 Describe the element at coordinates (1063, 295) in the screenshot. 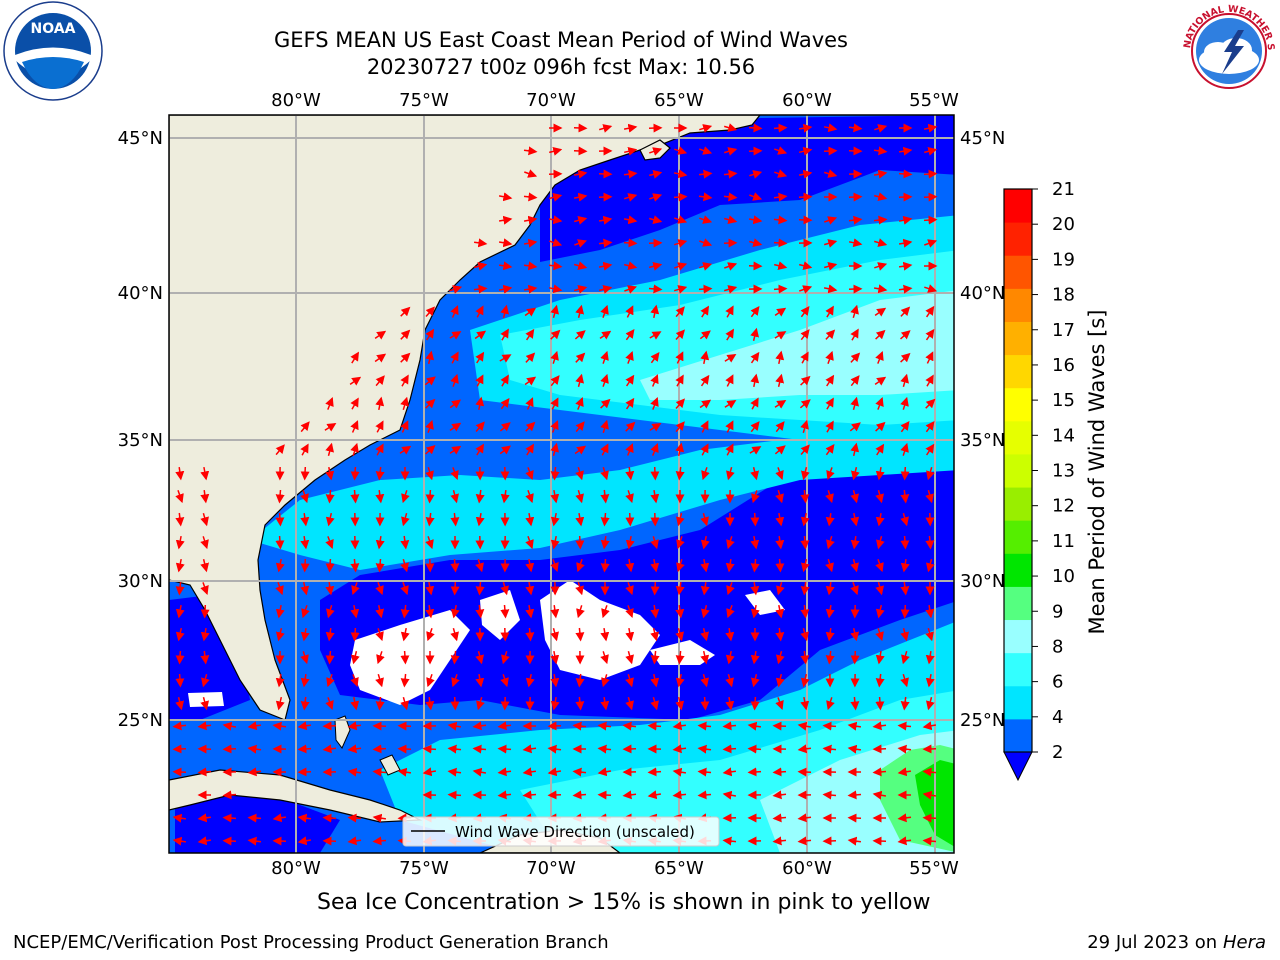

I see `colorbar-tick-label: 18` at that location.